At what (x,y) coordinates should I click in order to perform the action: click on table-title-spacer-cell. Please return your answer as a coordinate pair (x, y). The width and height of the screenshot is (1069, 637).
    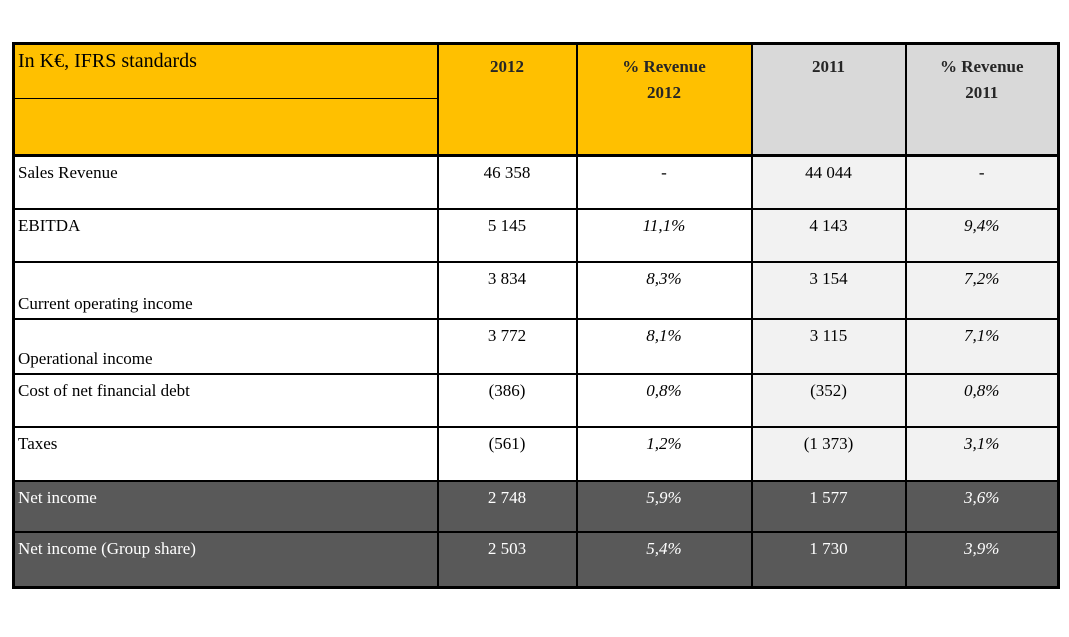
    Looking at the image, I should click on (225, 127).